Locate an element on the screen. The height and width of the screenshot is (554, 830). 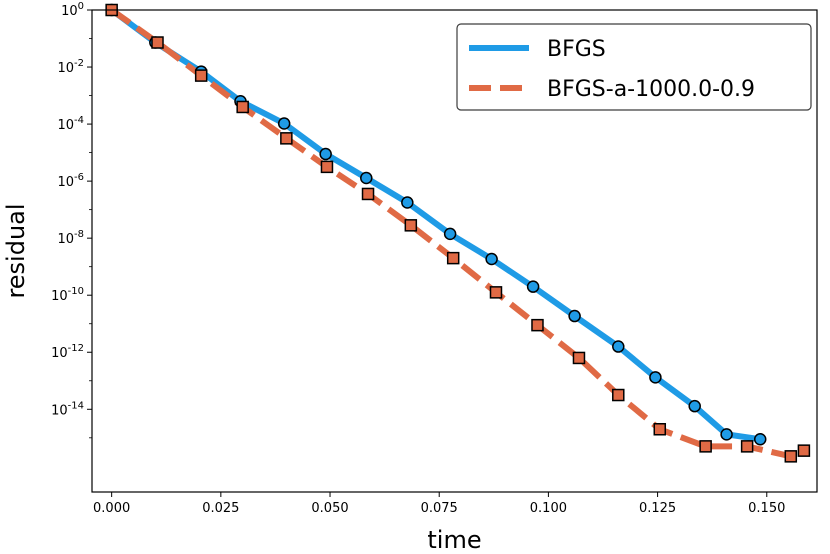
x-tick-label: 0.025 is located at coordinates (220, 508).